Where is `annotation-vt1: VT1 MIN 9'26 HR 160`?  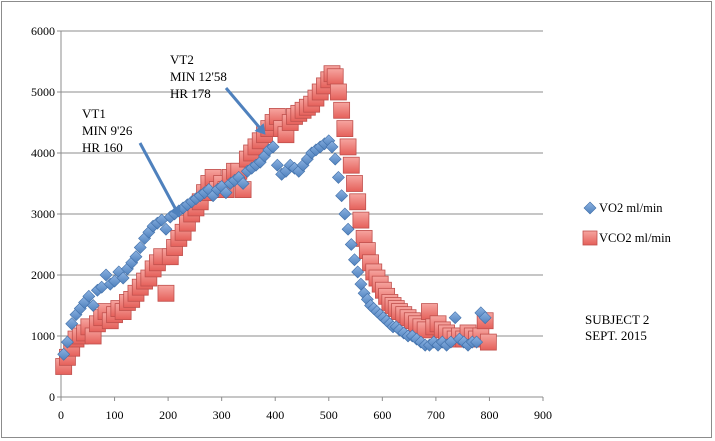
annotation-vt1: VT1 MIN 9'26 HR 160 is located at coordinates (131, 162).